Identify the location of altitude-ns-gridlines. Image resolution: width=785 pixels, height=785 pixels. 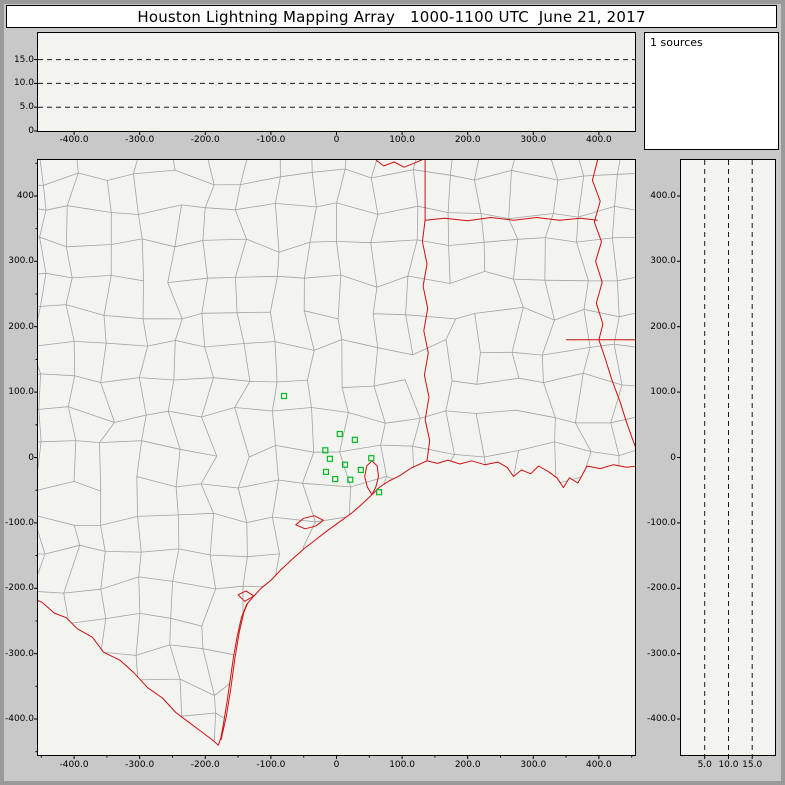
(728, 457).